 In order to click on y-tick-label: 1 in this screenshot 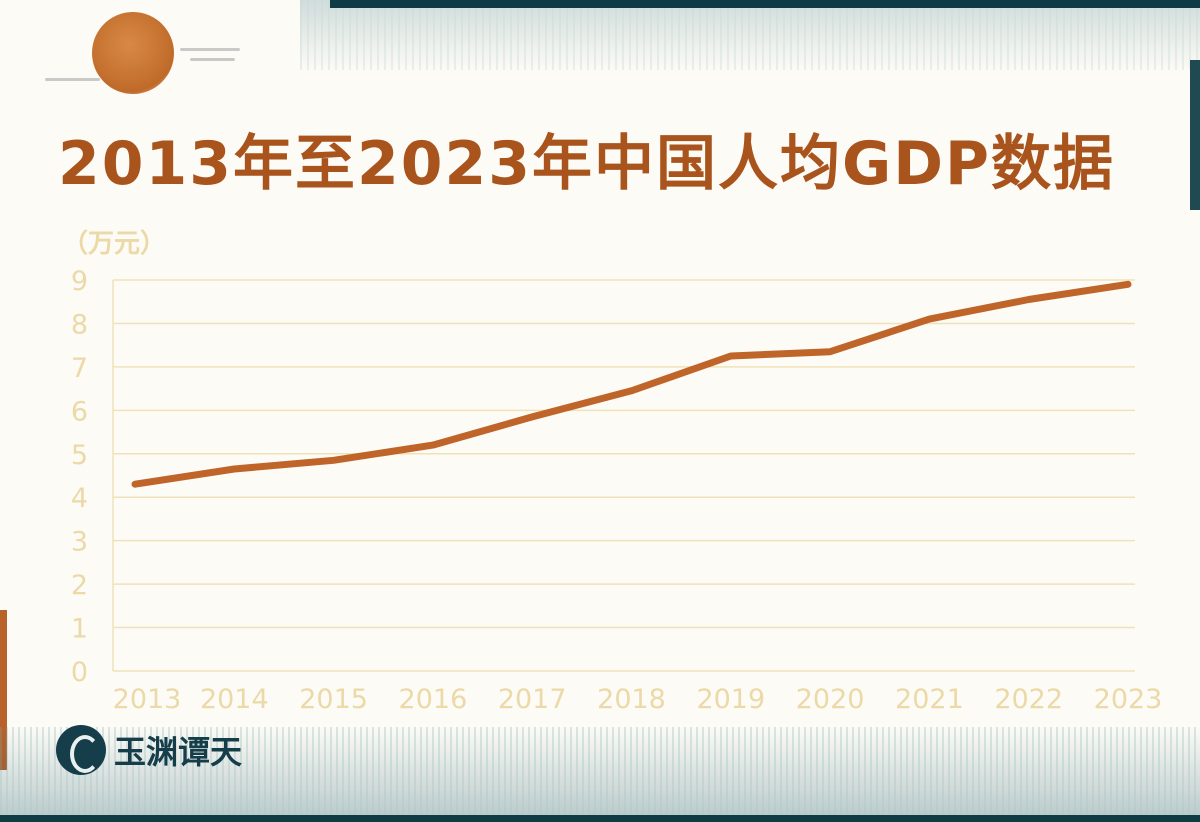, I will do `click(79, 629)`.